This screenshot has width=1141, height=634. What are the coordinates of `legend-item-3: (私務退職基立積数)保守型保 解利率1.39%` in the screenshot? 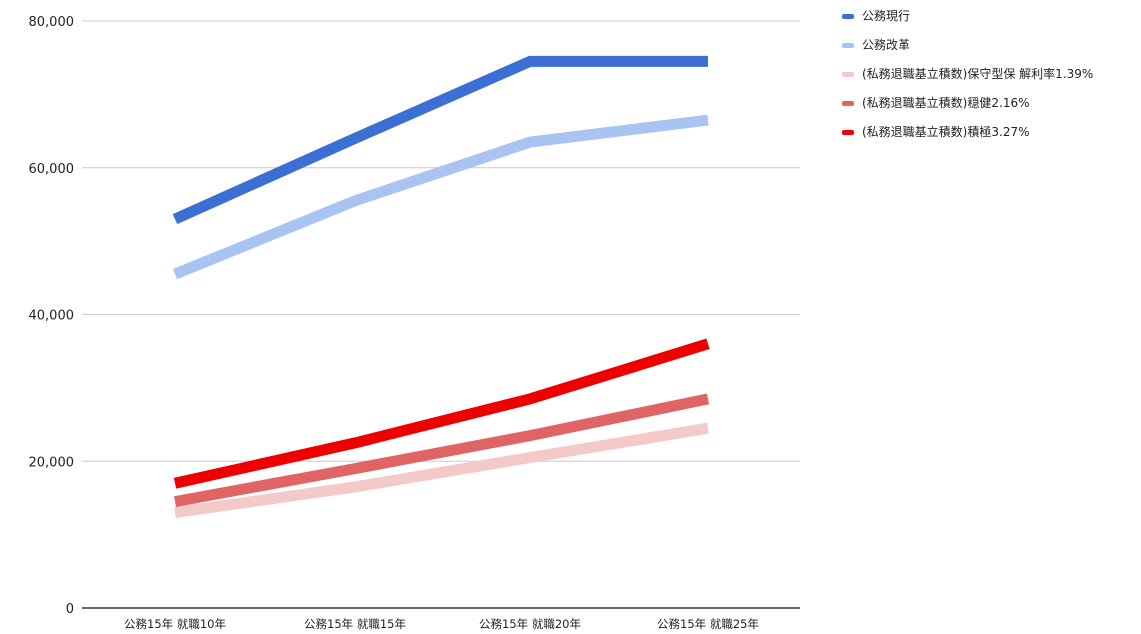 It's located at (989, 74).